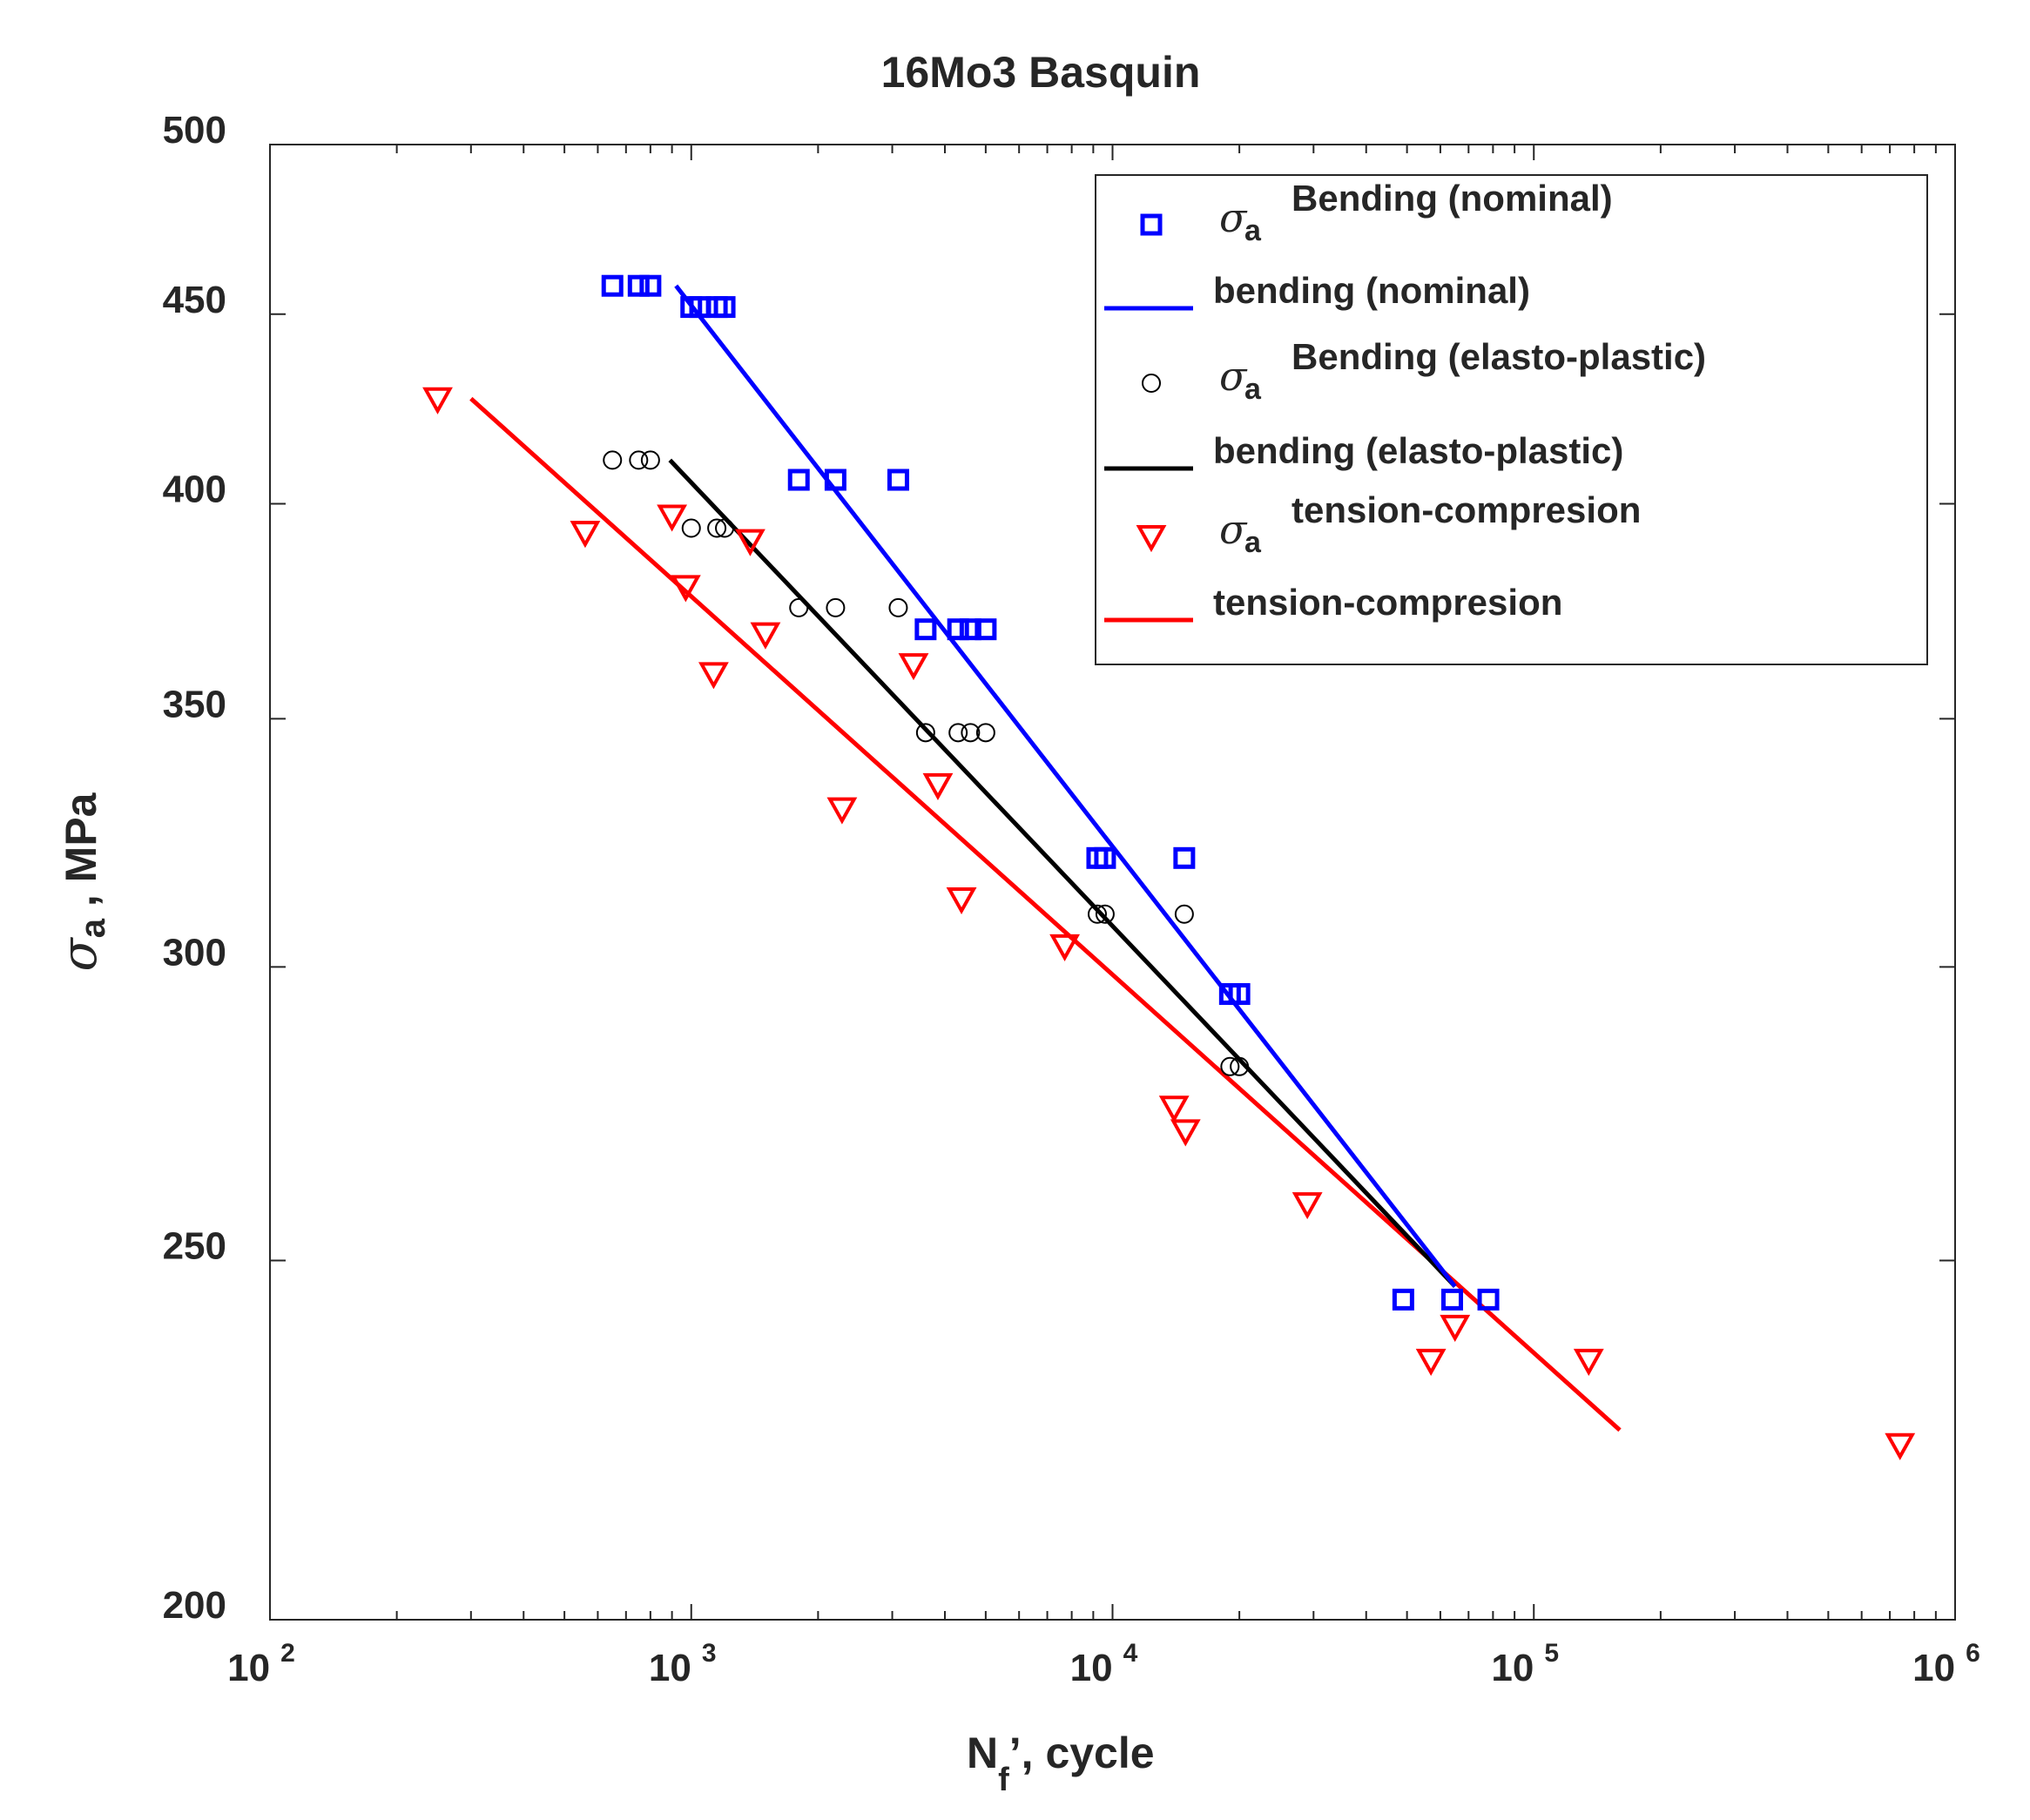 The height and width of the screenshot is (1820, 2030). What do you see at coordinates (194, 868) in the screenshot?
I see `y-tick-labels: 200 250 300 350 400 450 500` at bounding box center [194, 868].